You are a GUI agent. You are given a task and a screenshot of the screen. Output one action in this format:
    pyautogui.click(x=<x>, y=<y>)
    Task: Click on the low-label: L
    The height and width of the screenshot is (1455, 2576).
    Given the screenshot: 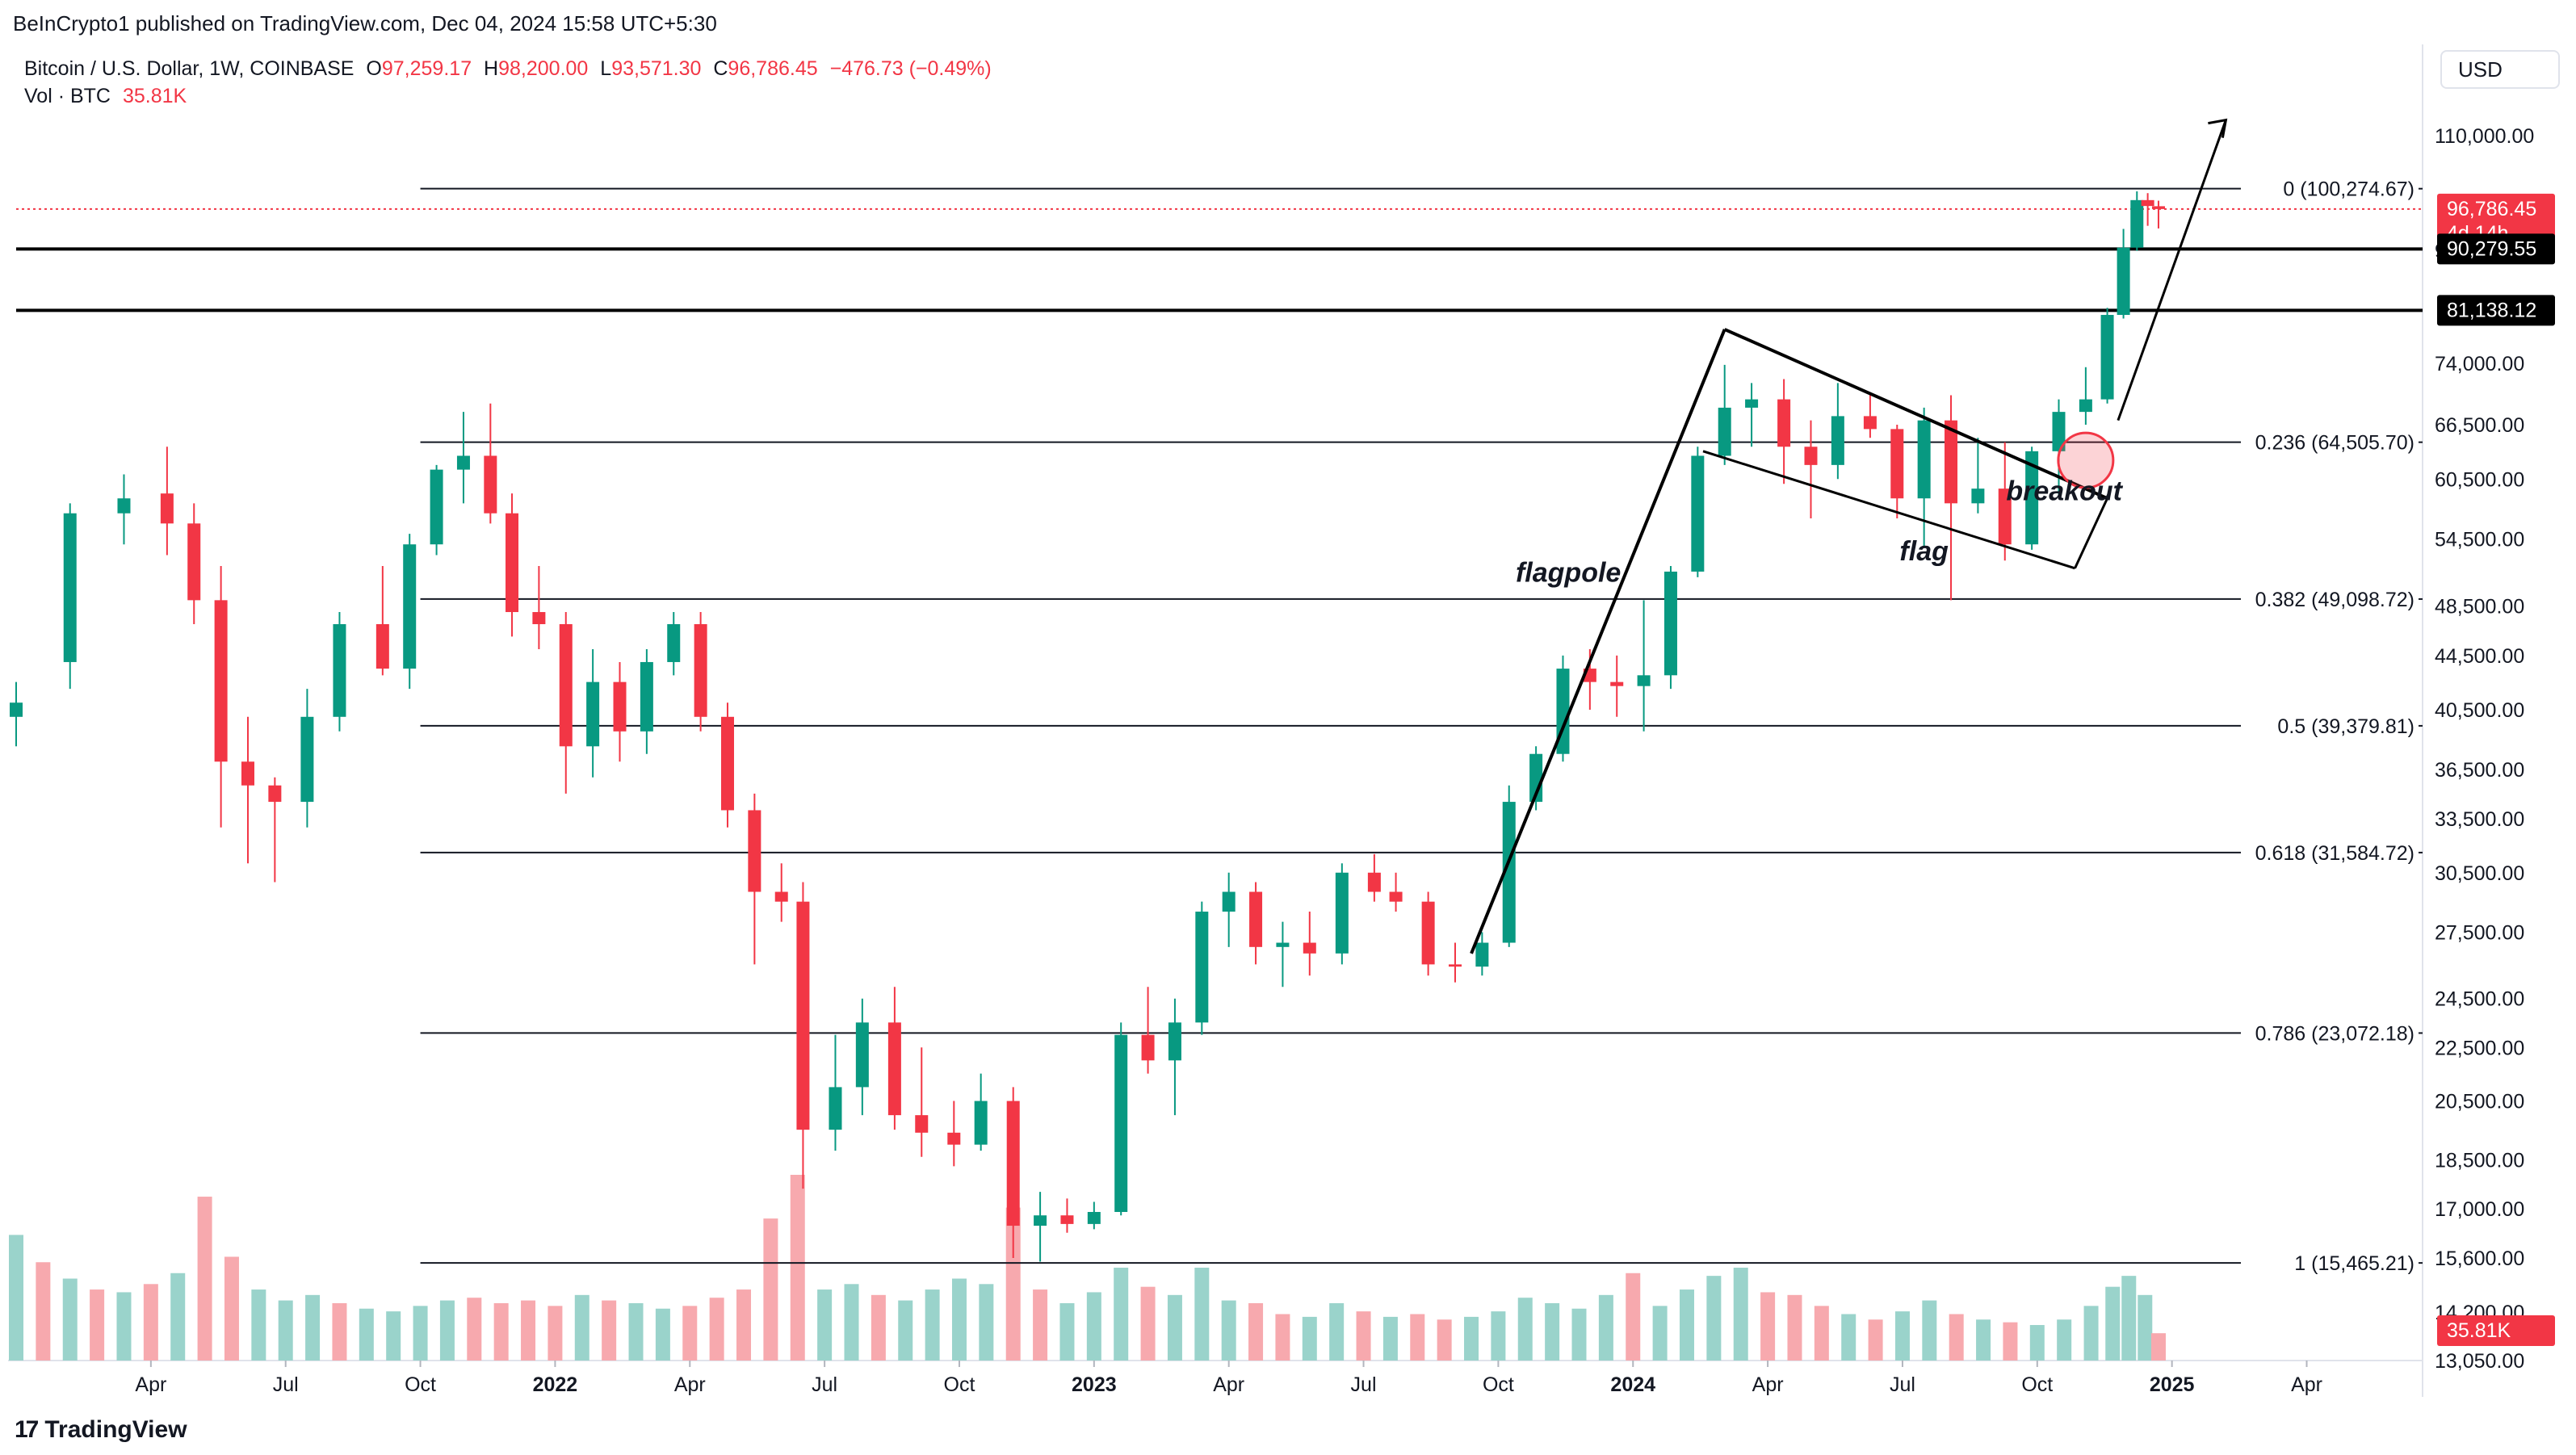 What is the action you would take?
    pyautogui.click(x=606, y=68)
    